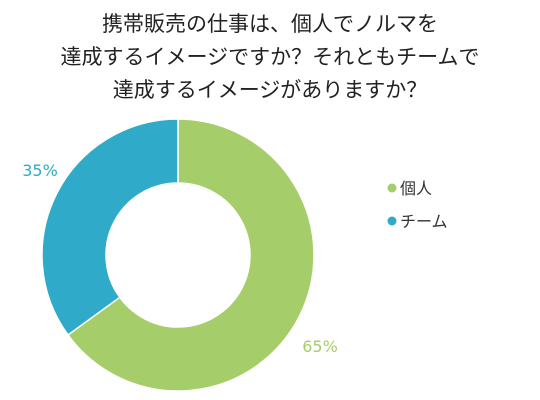 The image size is (540, 400). What do you see at coordinates (416, 188) in the screenshot?
I see `legend-label-1: 個人` at bounding box center [416, 188].